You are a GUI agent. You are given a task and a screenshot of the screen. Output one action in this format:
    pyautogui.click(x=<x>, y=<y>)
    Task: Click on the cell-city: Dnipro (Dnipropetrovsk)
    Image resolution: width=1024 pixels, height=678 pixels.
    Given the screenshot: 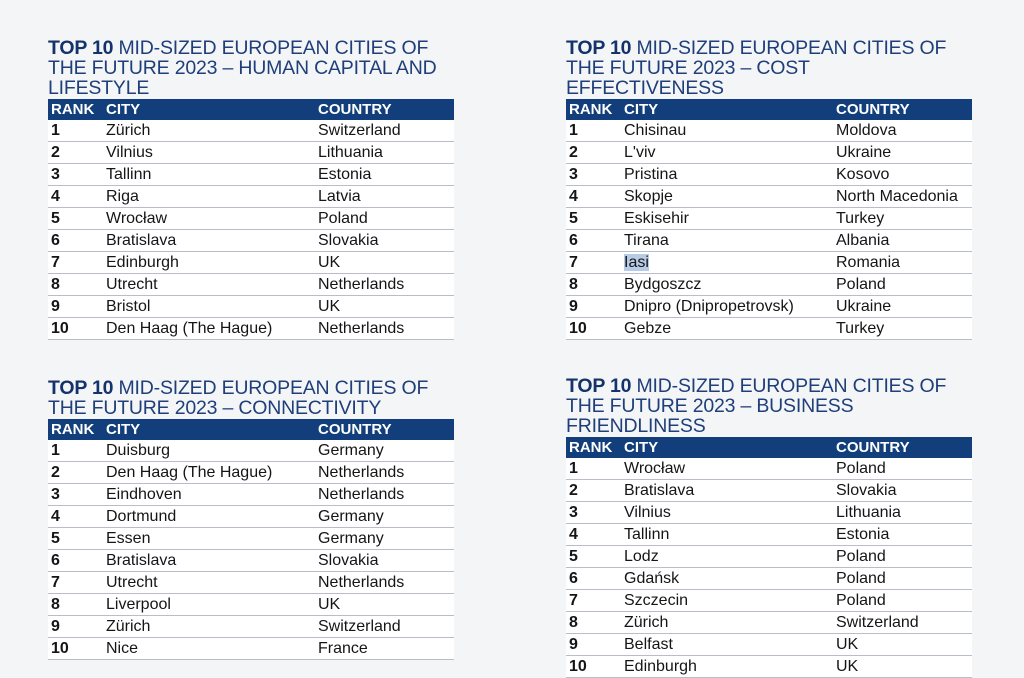 What is the action you would take?
    pyautogui.click(x=730, y=307)
    